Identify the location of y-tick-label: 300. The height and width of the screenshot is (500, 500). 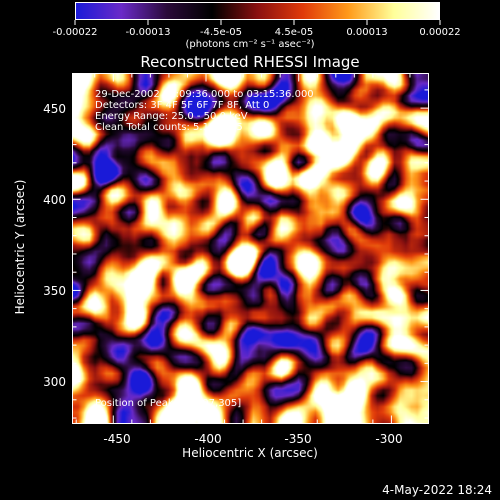
(54, 382).